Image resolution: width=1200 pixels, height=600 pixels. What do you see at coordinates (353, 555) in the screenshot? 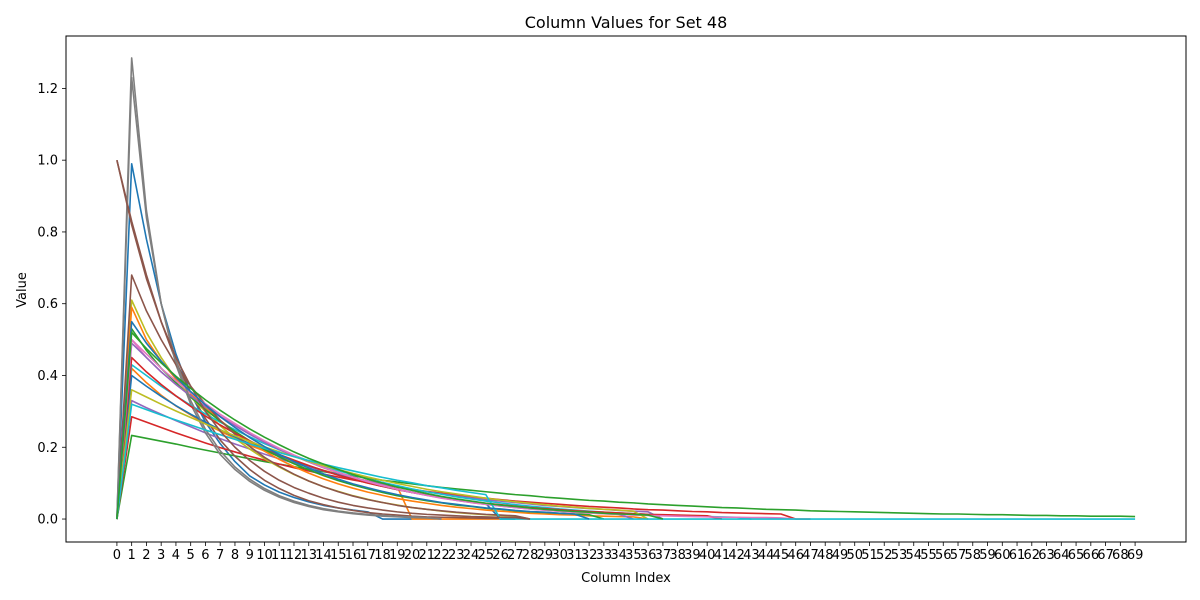
I see `x-tick-label: 16` at bounding box center [353, 555].